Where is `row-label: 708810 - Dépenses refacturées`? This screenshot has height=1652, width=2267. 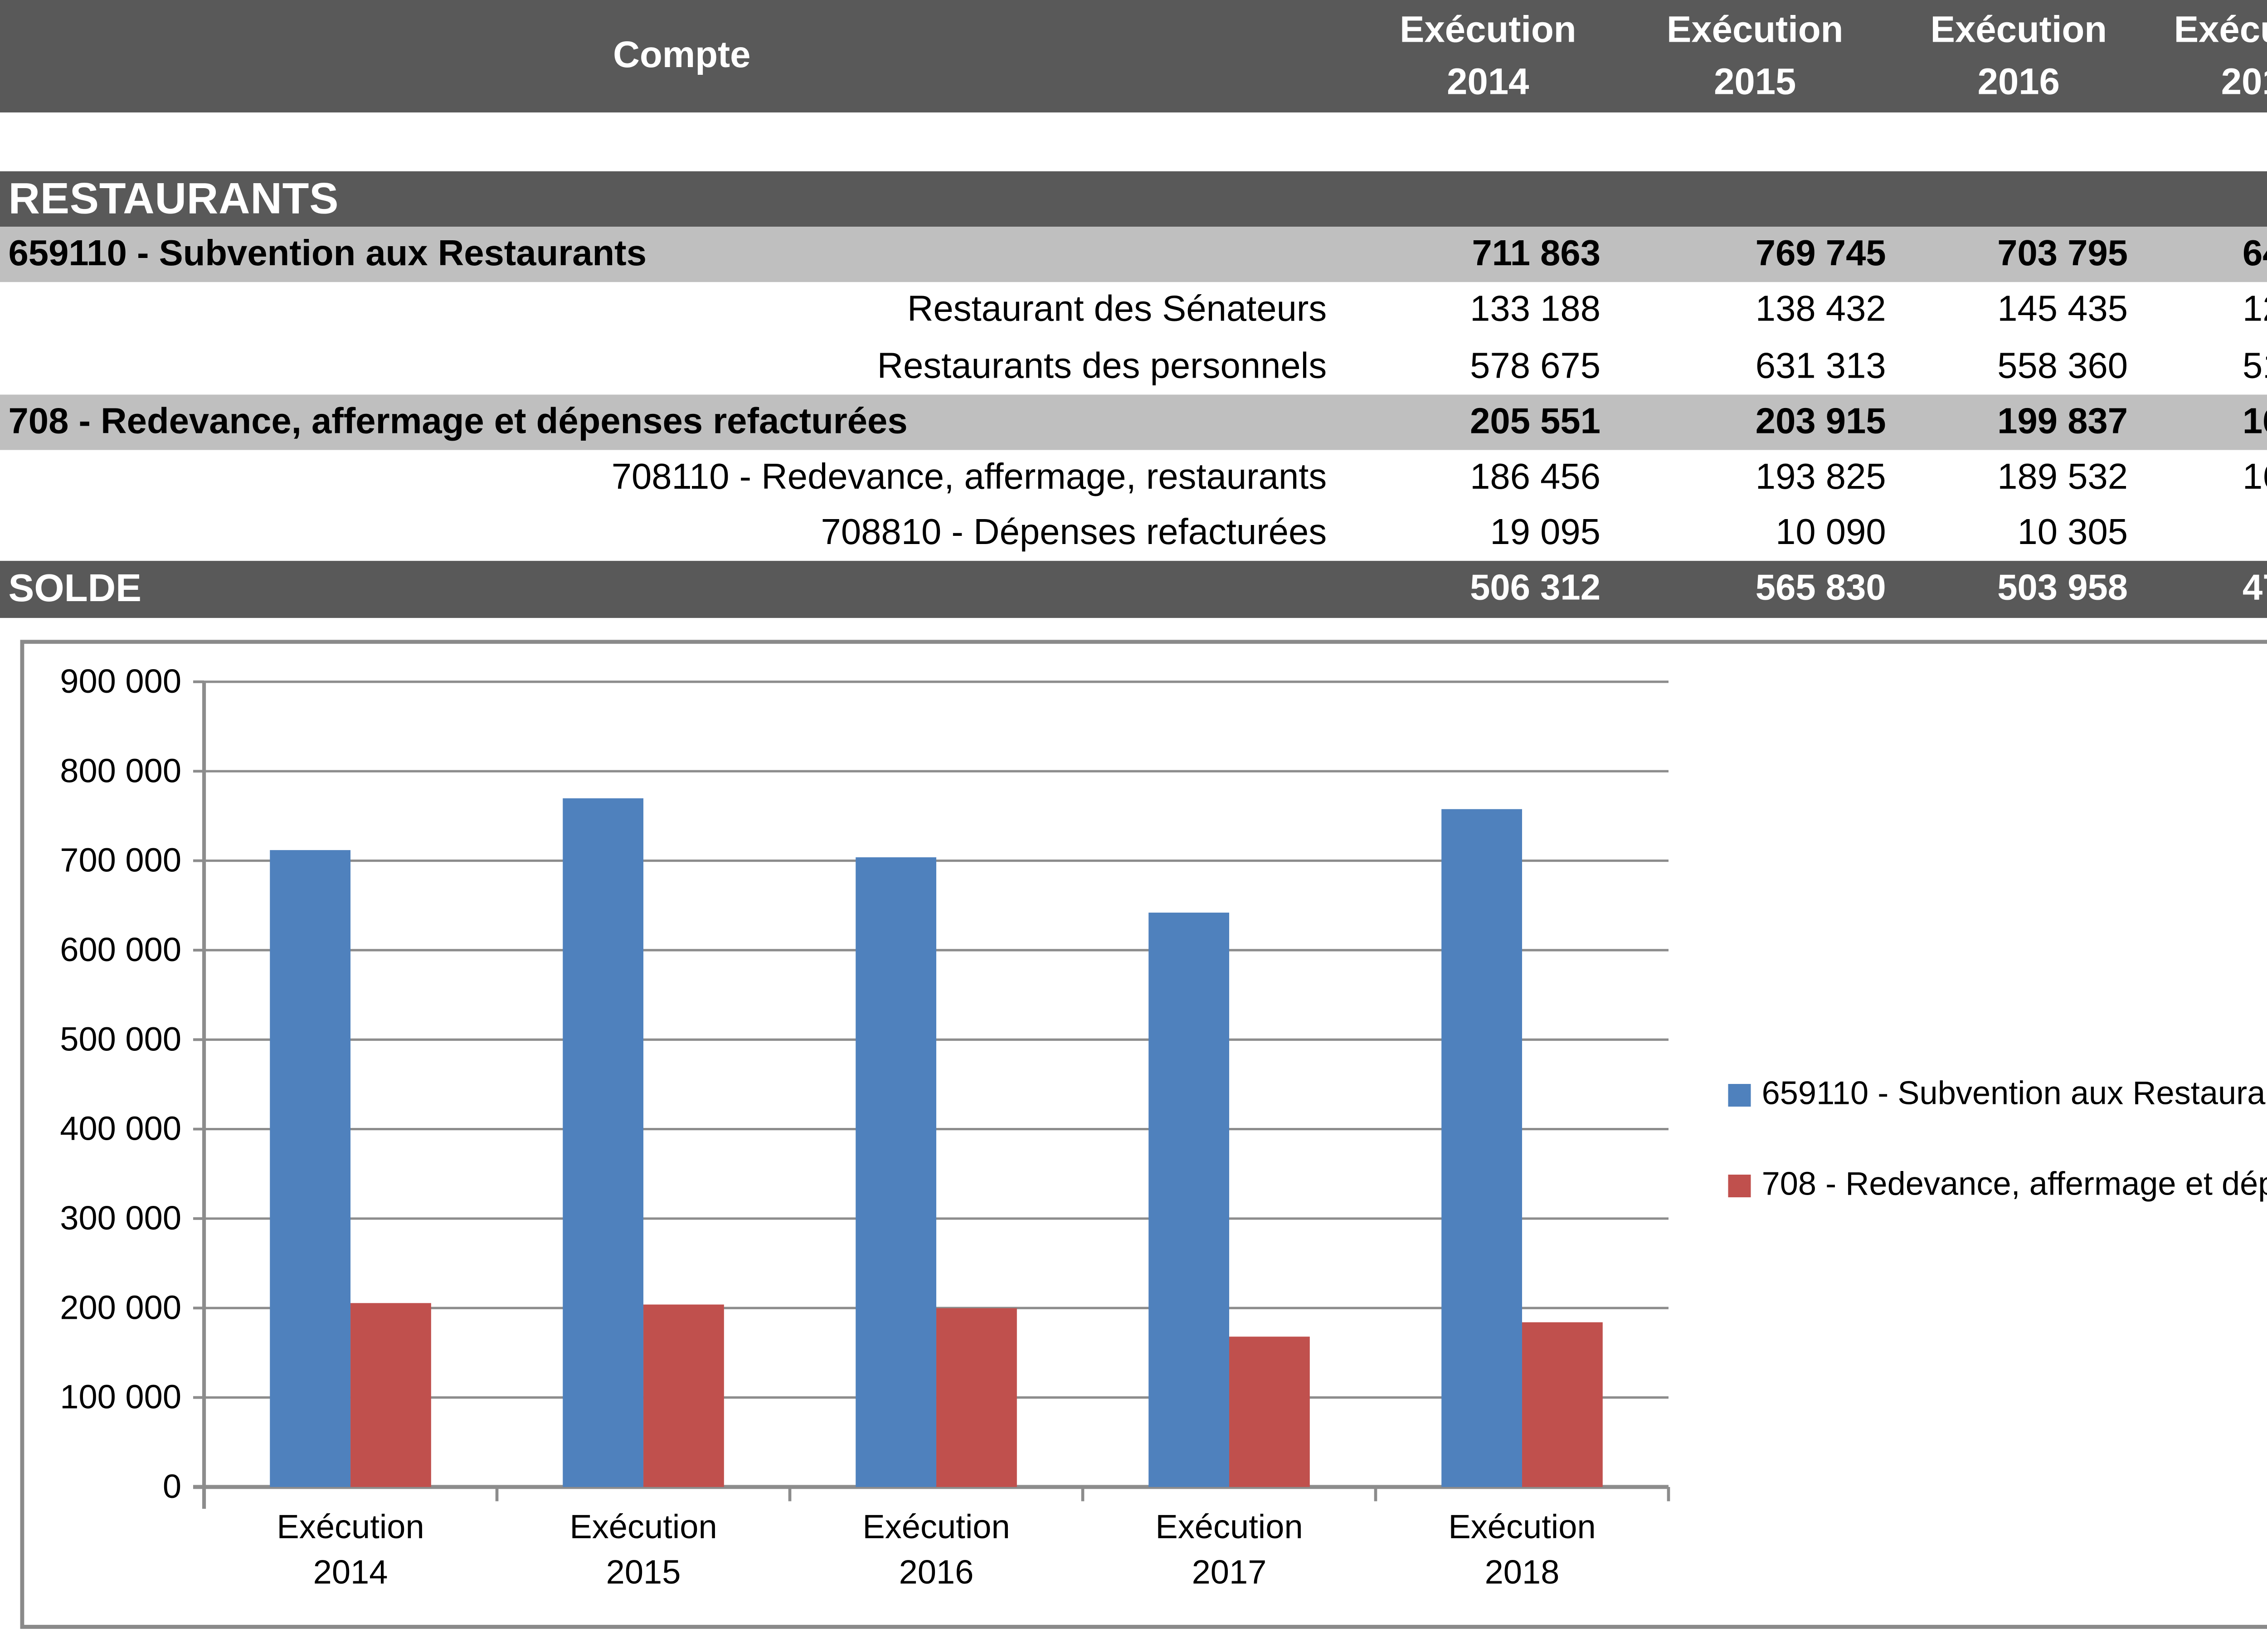 row-label: 708810 - Dépenses refacturées is located at coordinates (1074, 532).